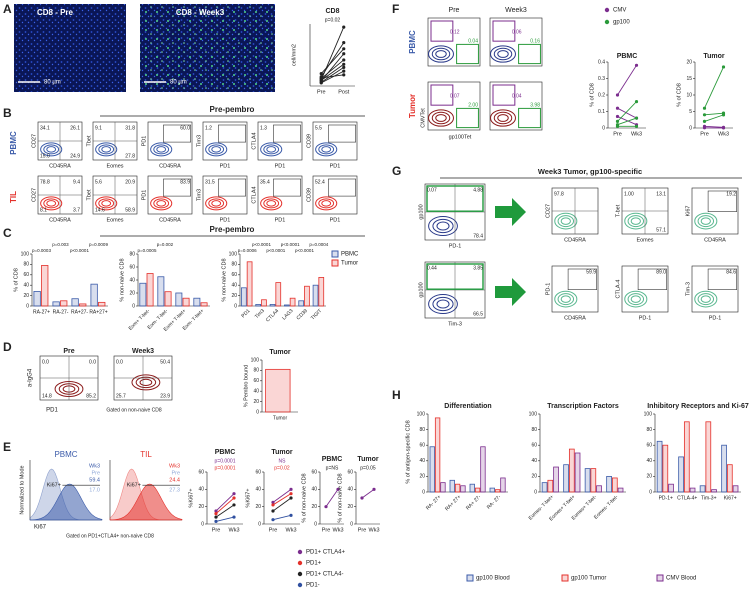  Describe the element at coordinates (60, 166) in the screenshot. I see `x-axis-label: CD45RA` at that location.